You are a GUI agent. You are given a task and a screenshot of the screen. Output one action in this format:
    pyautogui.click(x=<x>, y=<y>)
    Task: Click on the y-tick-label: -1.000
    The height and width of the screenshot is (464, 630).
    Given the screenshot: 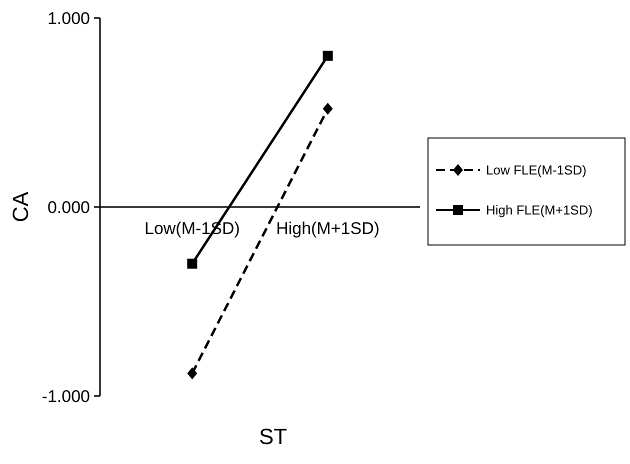 What is the action you would take?
    pyautogui.click(x=66, y=396)
    